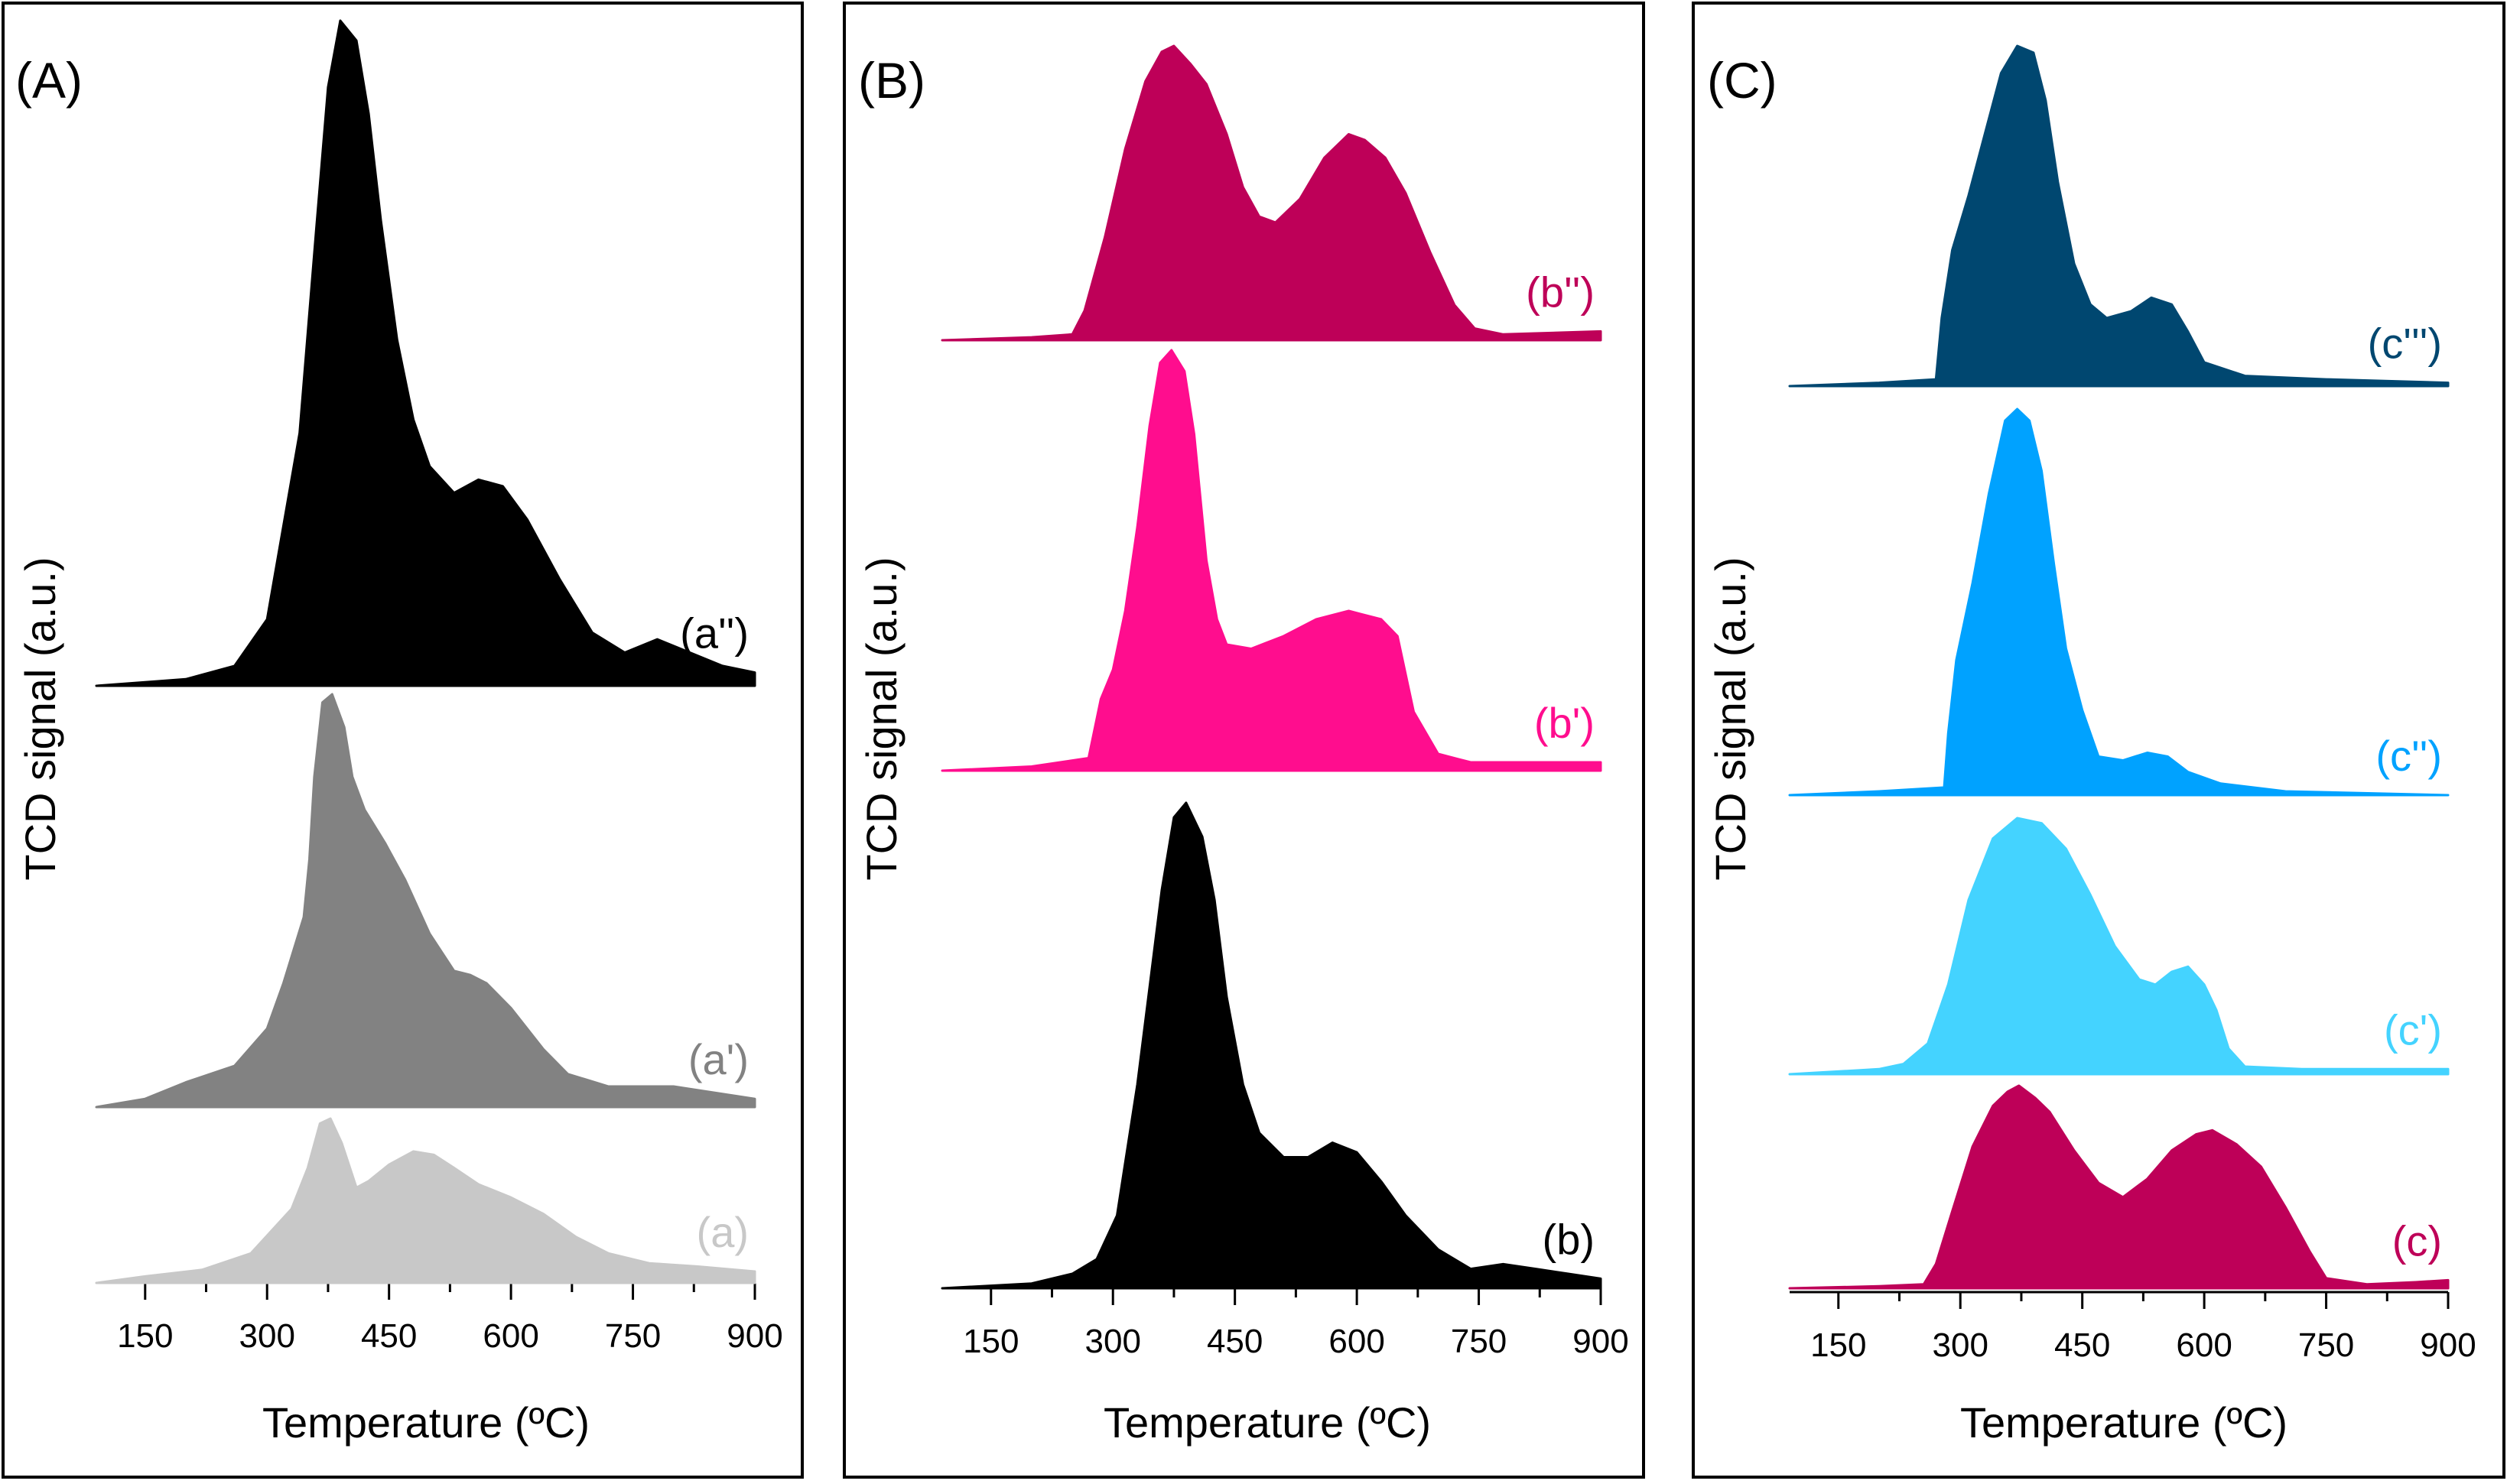 The image size is (2507, 1484). Describe the element at coordinates (1267, 1422) in the screenshot. I see `panel-b-x-axis-title: Temperature (ºC)` at that location.